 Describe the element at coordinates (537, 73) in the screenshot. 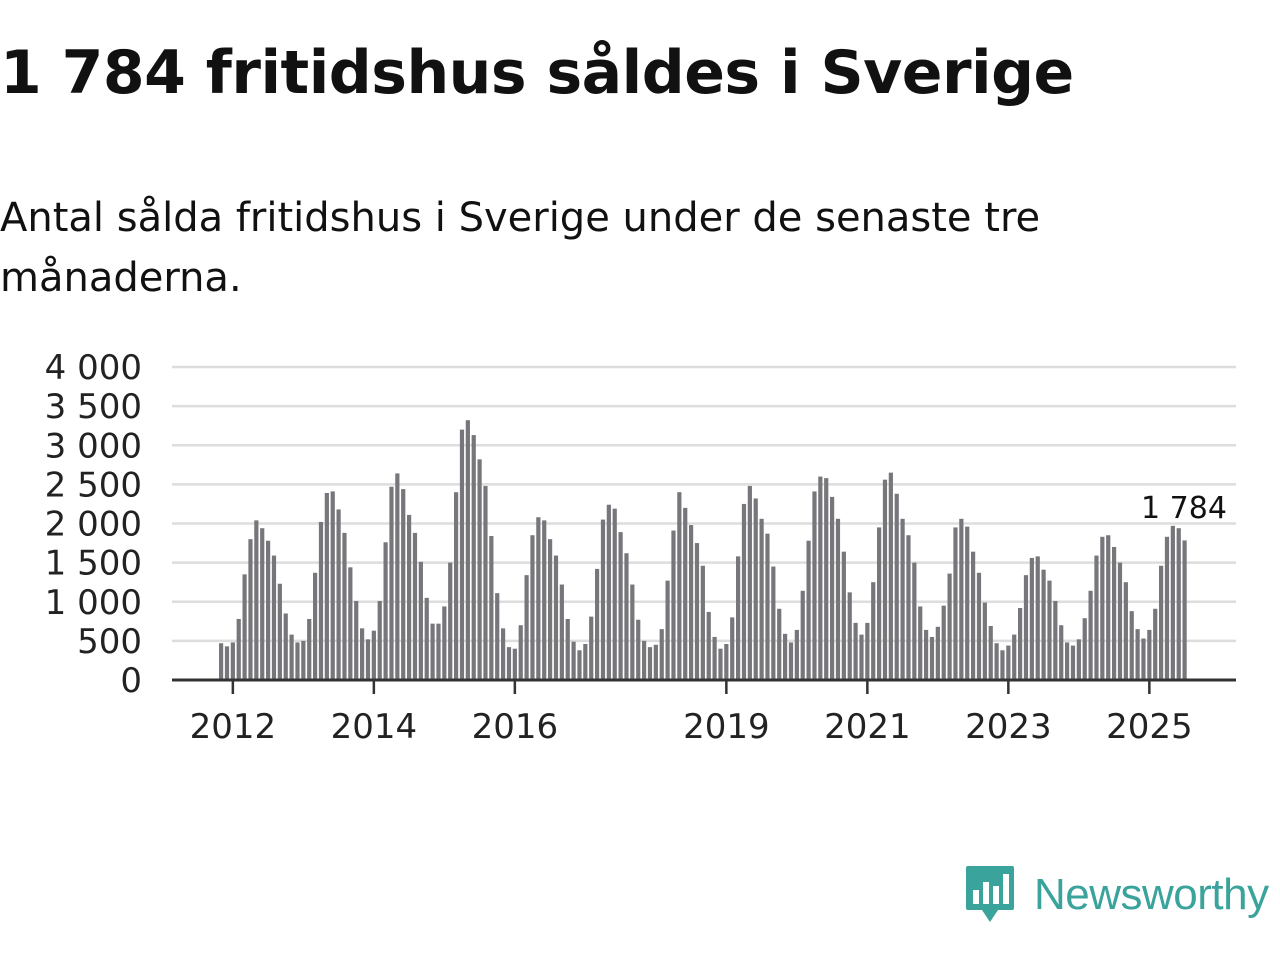

I see `page-title: 1 784 fritidshus såldes i Sverige` at that location.